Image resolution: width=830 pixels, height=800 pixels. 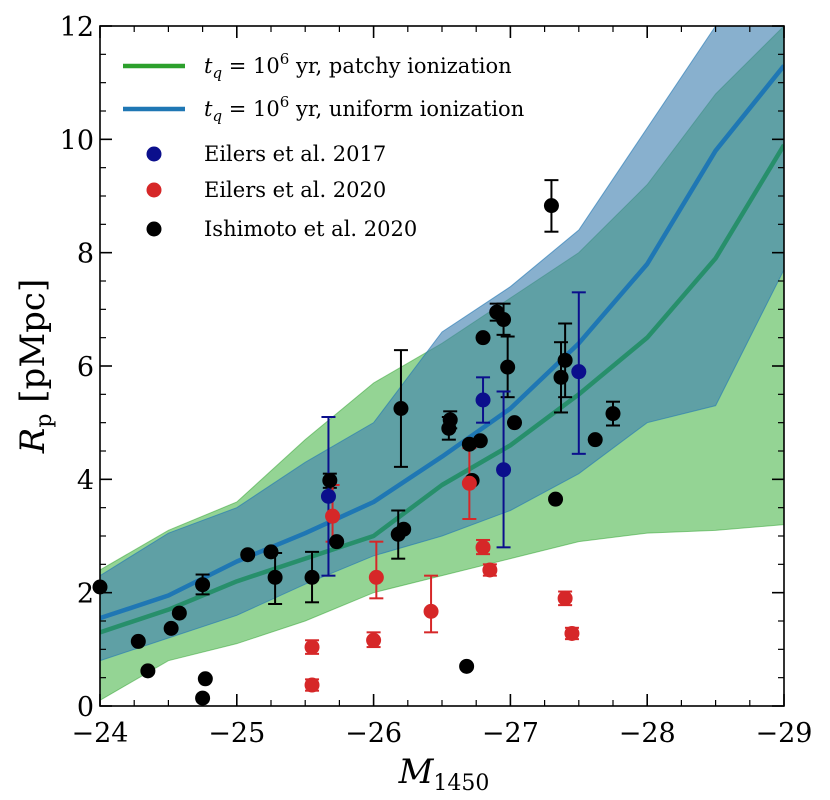 I want to click on x-tick-label-5: −29, so click(x=784, y=733).